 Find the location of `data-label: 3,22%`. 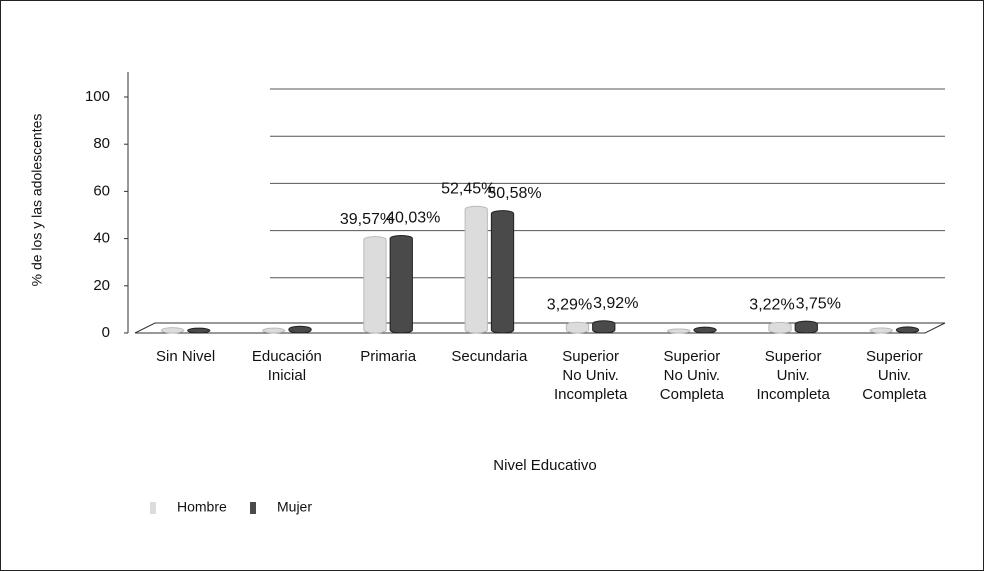

data-label: 3,22% is located at coordinates (771, 305).